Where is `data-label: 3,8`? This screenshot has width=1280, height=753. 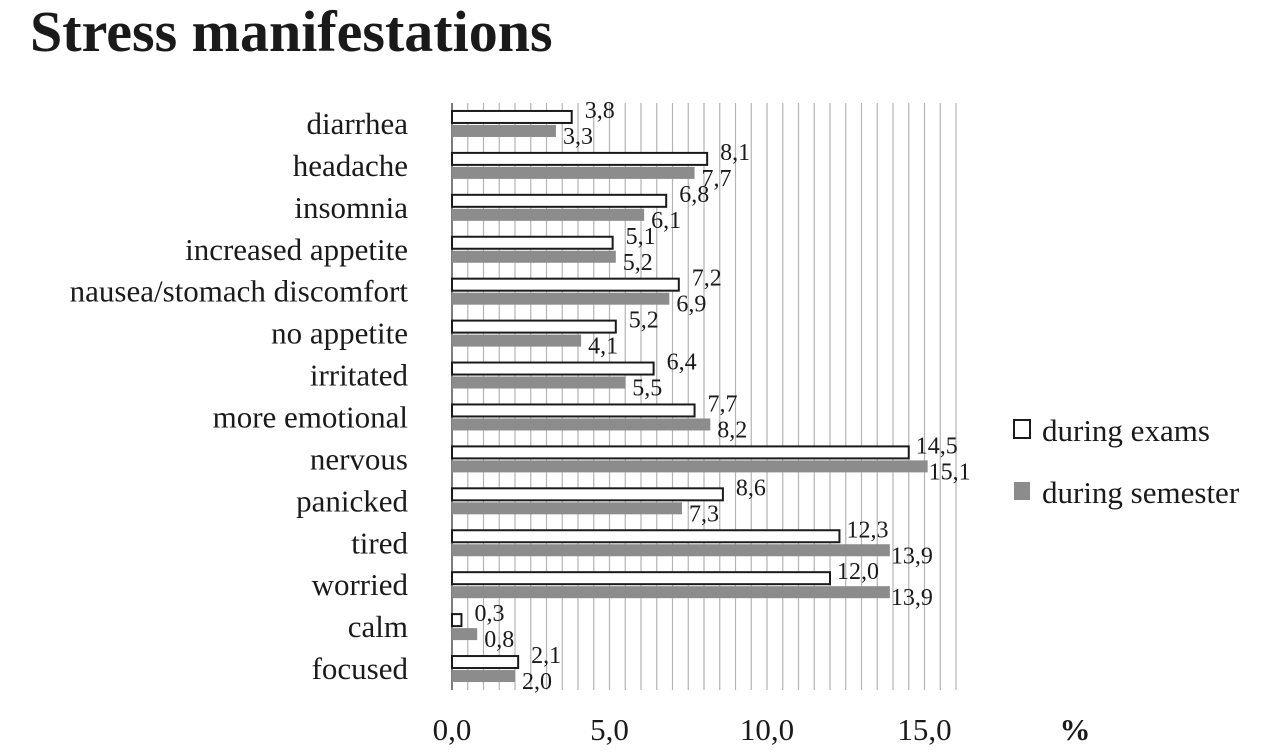
data-label: 3,8 is located at coordinates (600, 111).